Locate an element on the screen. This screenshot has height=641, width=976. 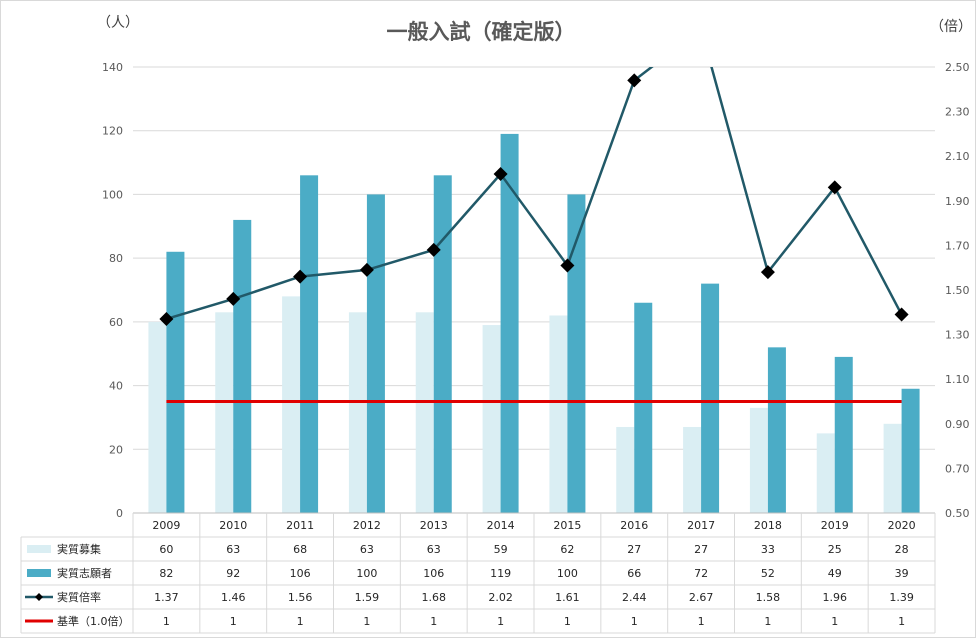
category-label: 2012 is located at coordinates (367, 525).